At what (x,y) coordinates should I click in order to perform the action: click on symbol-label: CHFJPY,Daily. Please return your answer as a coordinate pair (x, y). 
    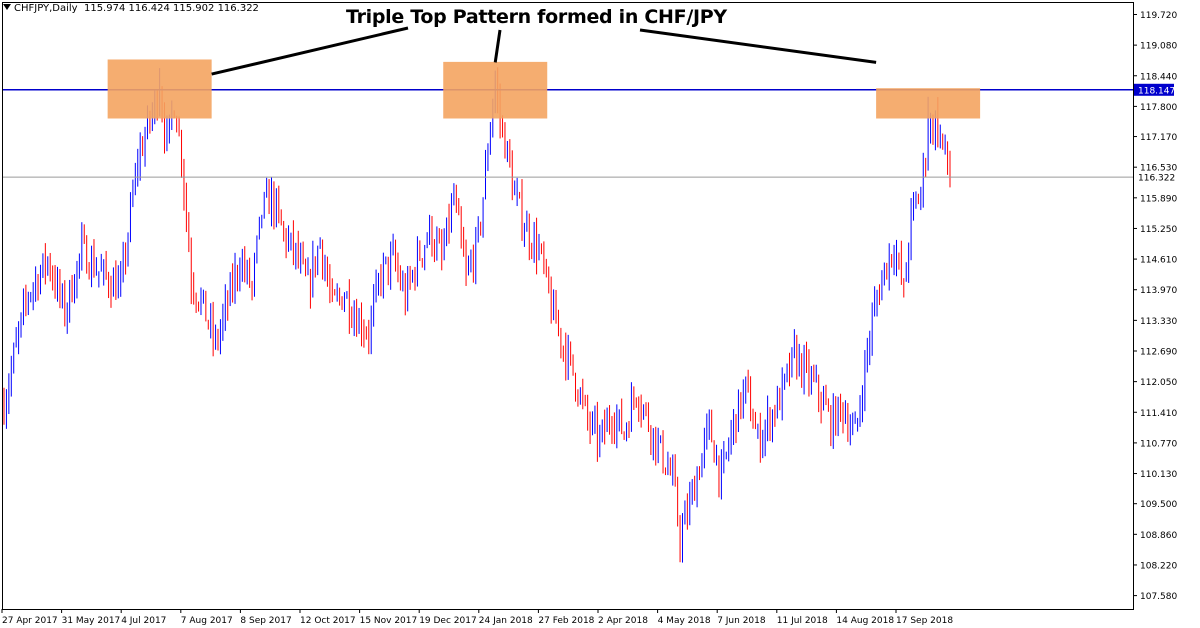
    Looking at the image, I should click on (46, 8).